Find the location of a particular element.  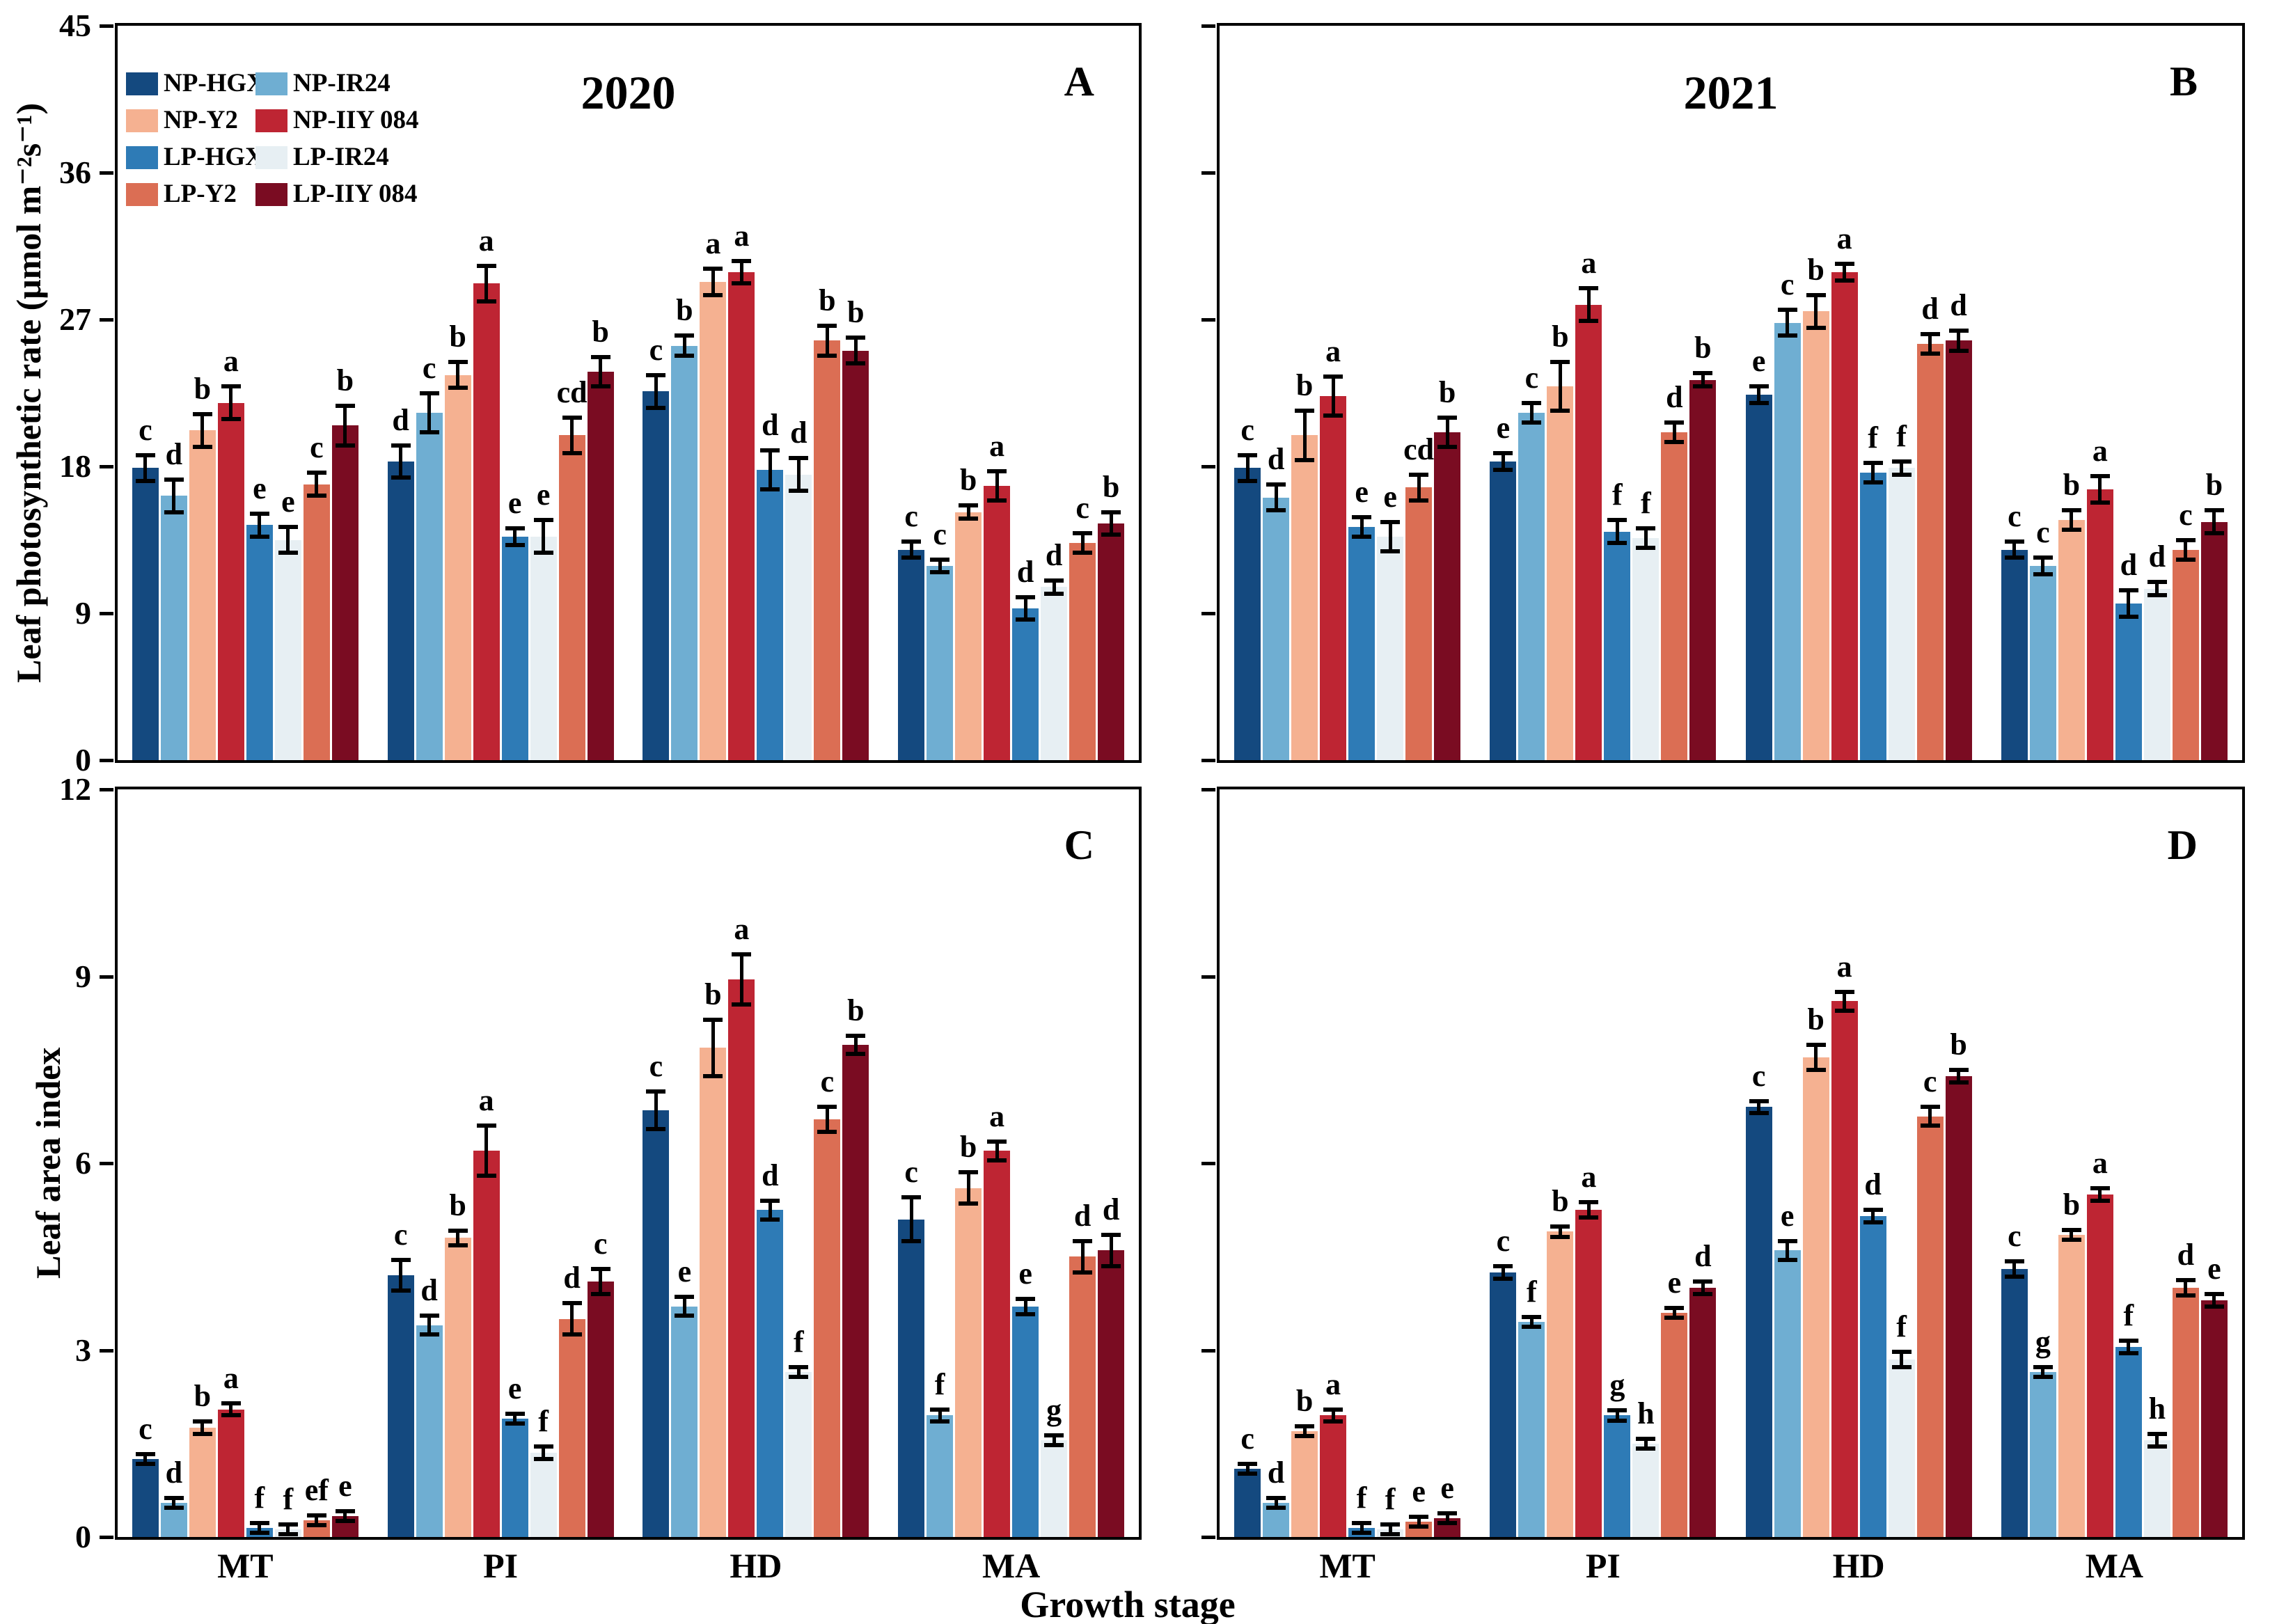

sig-letter-LP-Y2-PI: e is located at coordinates (1674, 1282).